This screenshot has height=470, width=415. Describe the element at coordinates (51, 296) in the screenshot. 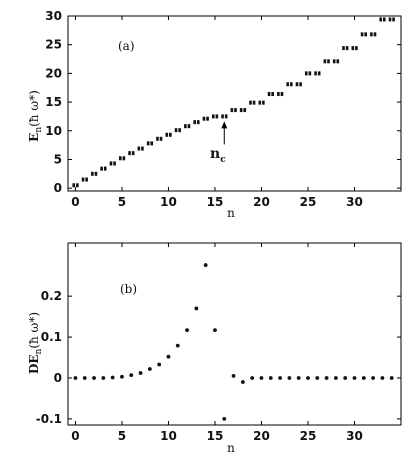

I see `y-tick-label-b-3: 0.2` at that location.